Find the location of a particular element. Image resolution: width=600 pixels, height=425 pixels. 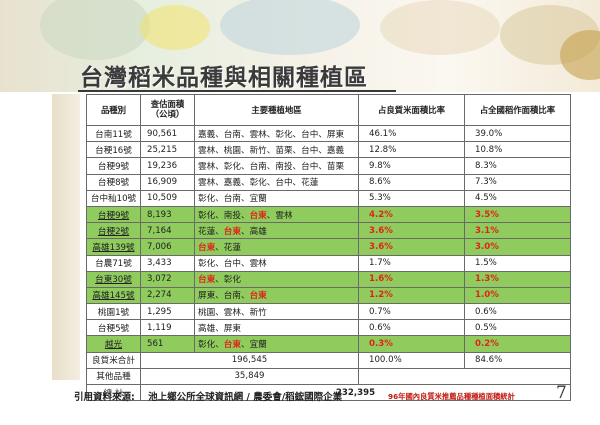

header-area-text: 查估面積 （公頃） is located at coordinates (167, 109).